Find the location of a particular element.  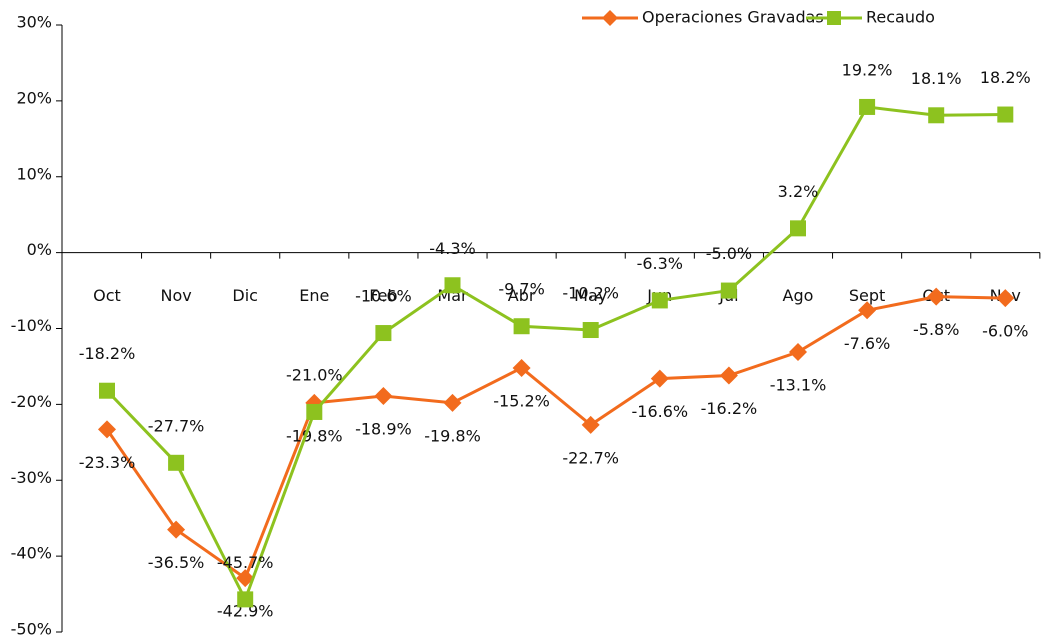

data-label: -5.8% is located at coordinates (936, 329).